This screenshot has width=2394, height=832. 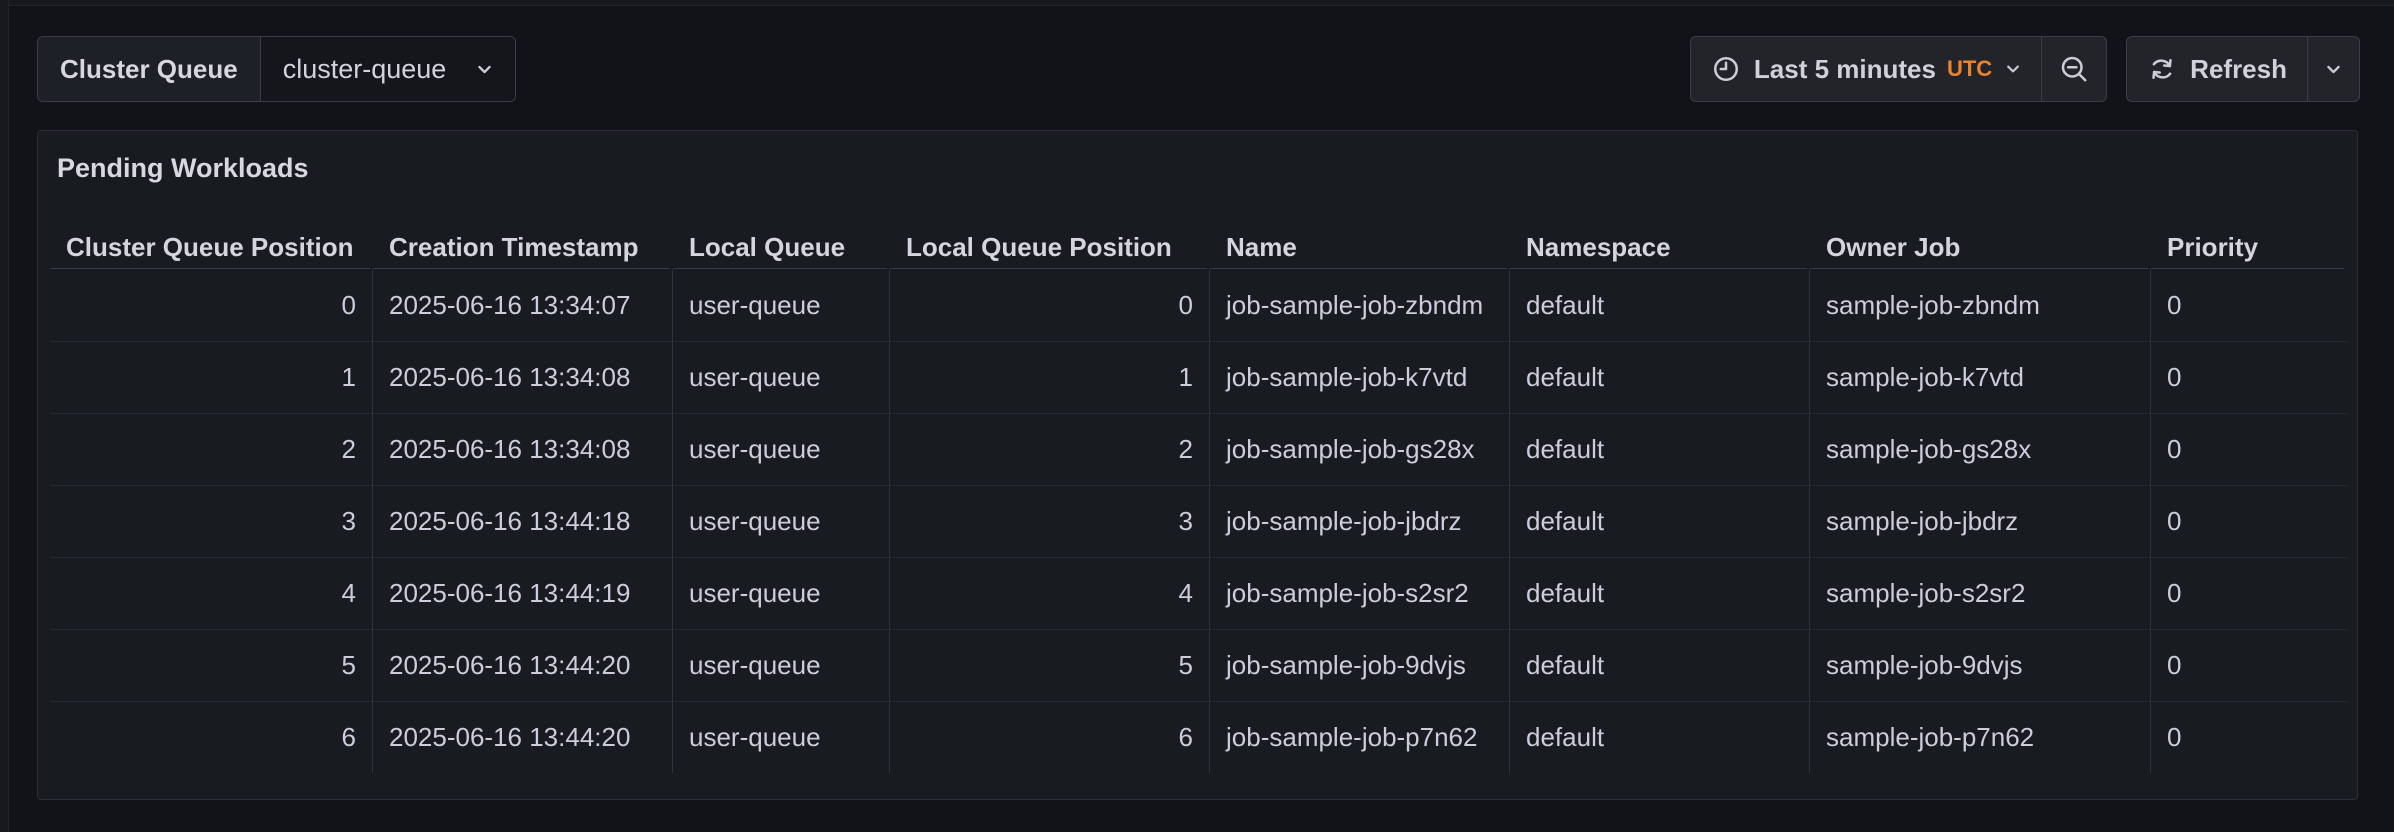 What do you see at coordinates (1360, 665) in the screenshot?
I see `table-cell: job-sample-job-9dvjs` at bounding box center [1360, 665].